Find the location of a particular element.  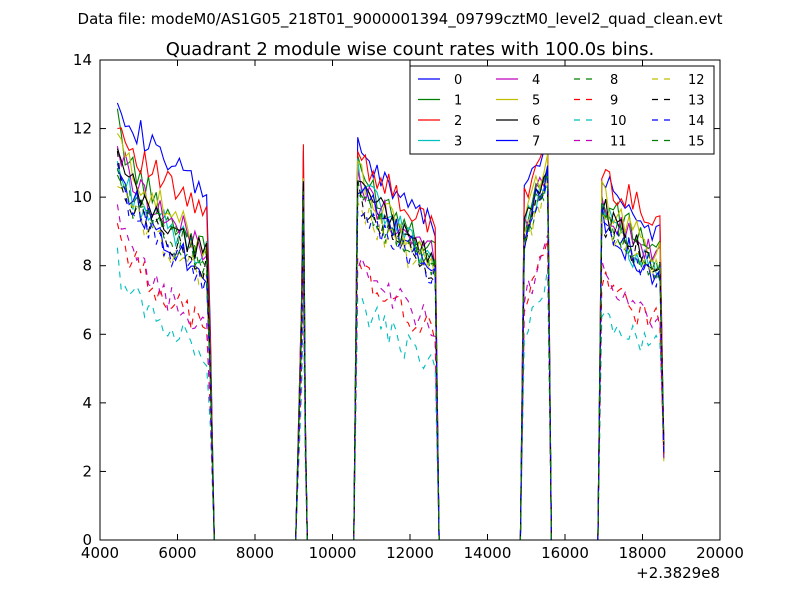

legend-label-1: 1 is located at coordinates (458, 101).